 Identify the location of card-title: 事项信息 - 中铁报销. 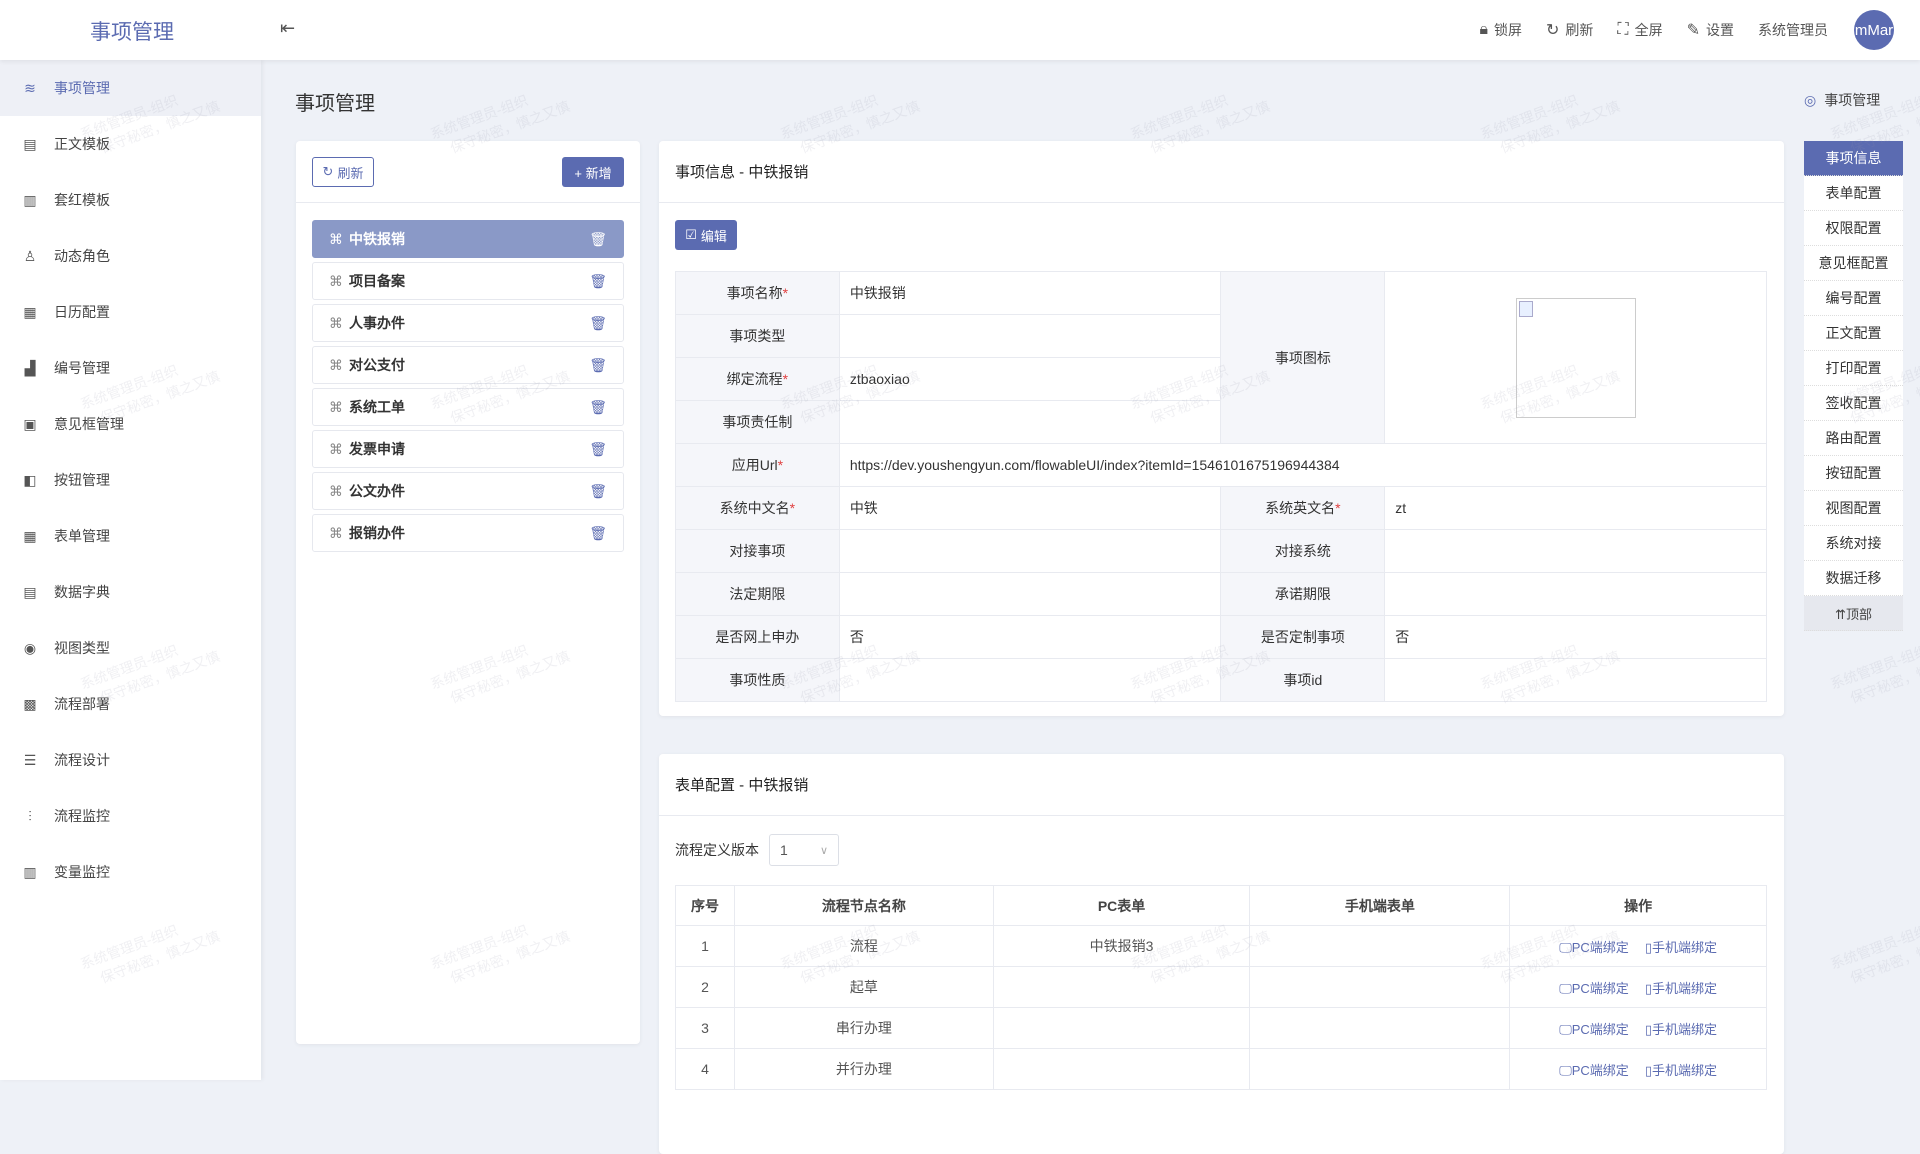
(1221, 172).